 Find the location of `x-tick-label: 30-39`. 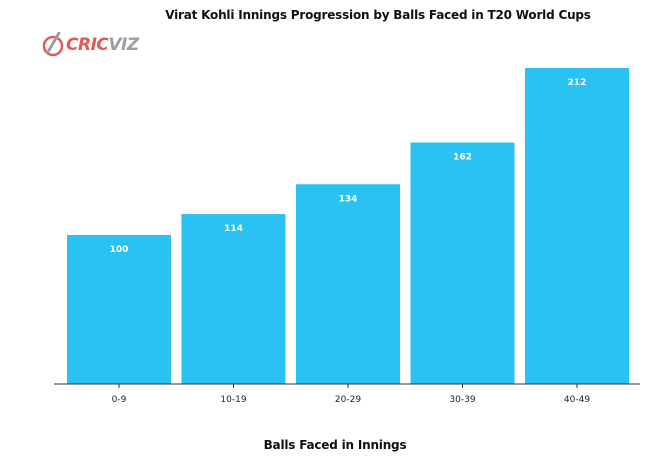

x-tick-label: 30-39 is located at coordinates (462, 400).